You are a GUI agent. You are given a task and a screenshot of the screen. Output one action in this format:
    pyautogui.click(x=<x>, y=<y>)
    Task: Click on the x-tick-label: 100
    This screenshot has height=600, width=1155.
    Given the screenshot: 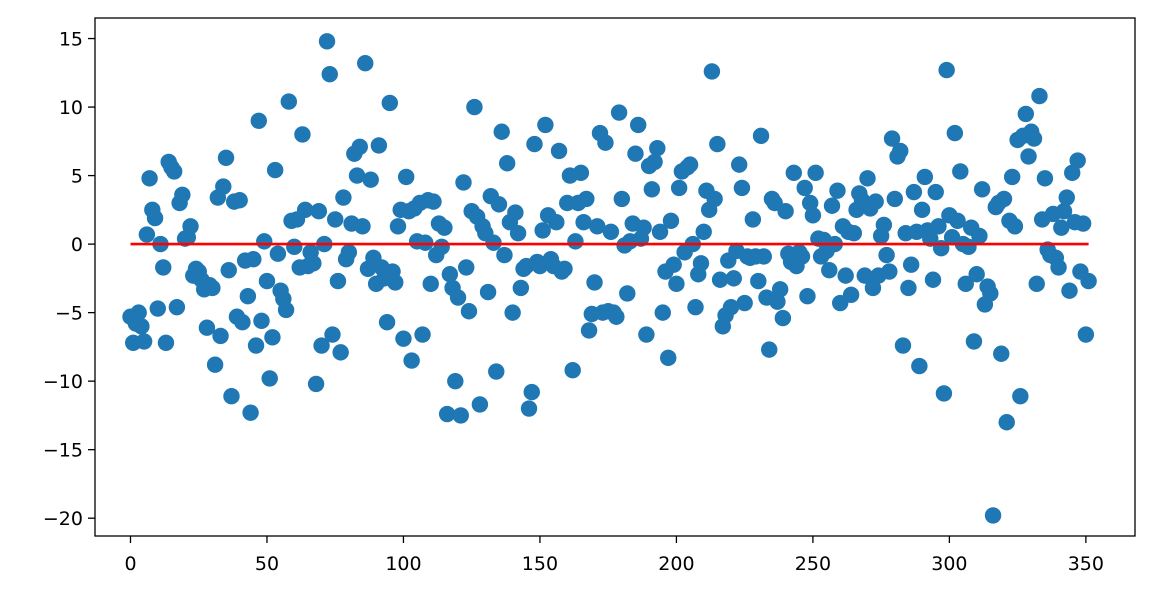 What is the action you would take?
    pyautogui.click(x=403, y=564)
    